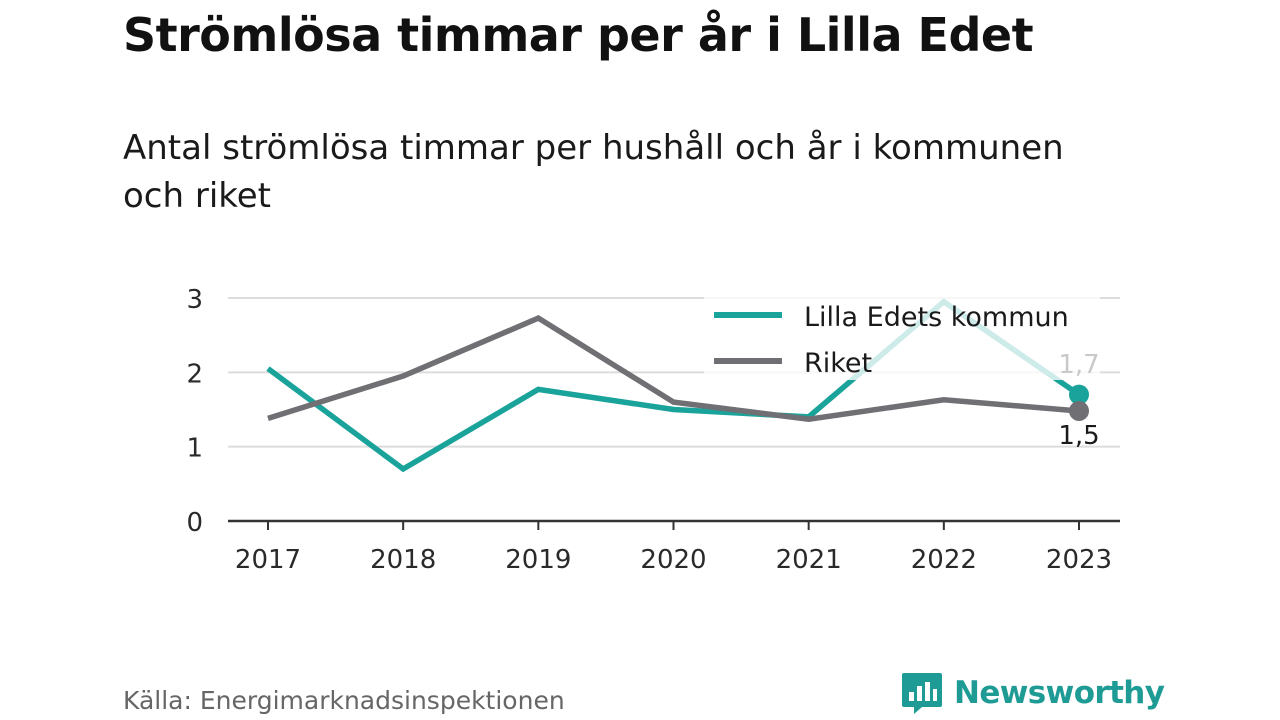 The width and height of the screenshot is (1280, 720). Describe the element at coordinates (936, 317) in the screenshot. I see `legend-label-lilla-edets-kommun: Lilla Edets kommun` at that location.